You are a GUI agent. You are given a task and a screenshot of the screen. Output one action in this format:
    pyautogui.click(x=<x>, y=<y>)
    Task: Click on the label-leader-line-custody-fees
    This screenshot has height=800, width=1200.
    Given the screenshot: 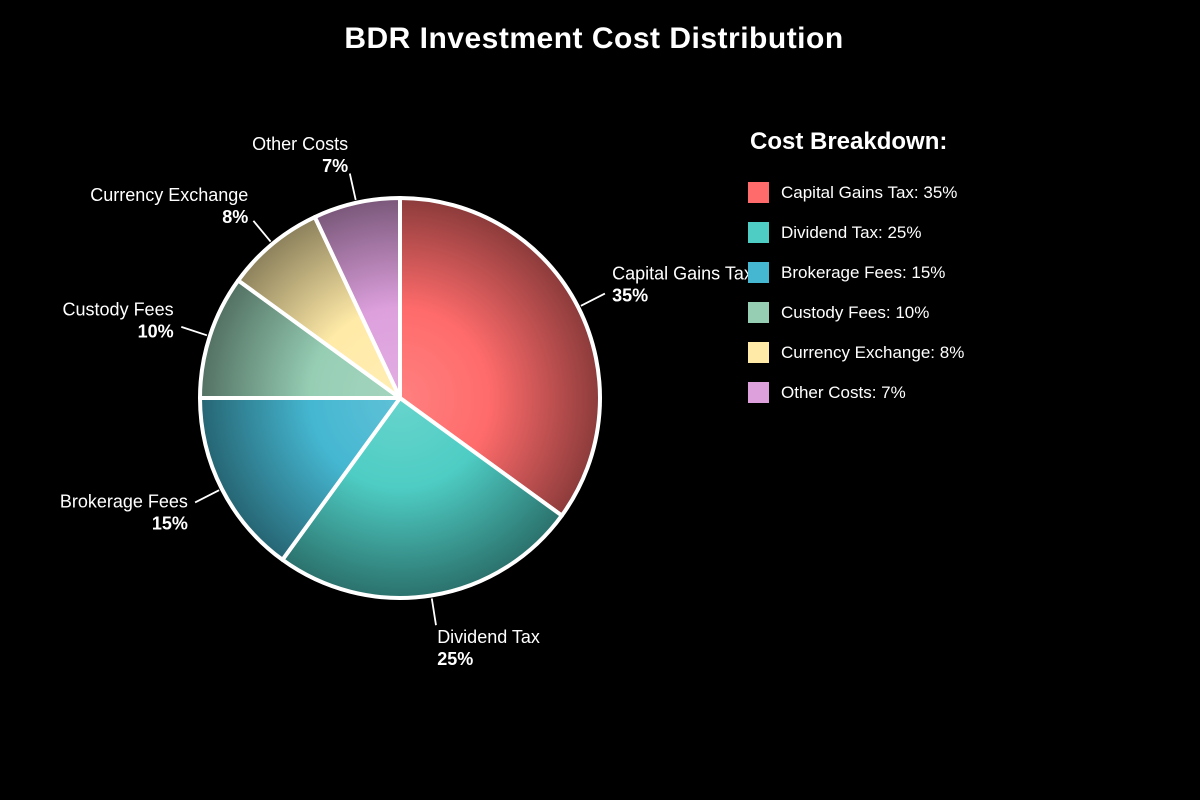 What is the action you would take?
    pyautogui.click(x=194, y=331)
    